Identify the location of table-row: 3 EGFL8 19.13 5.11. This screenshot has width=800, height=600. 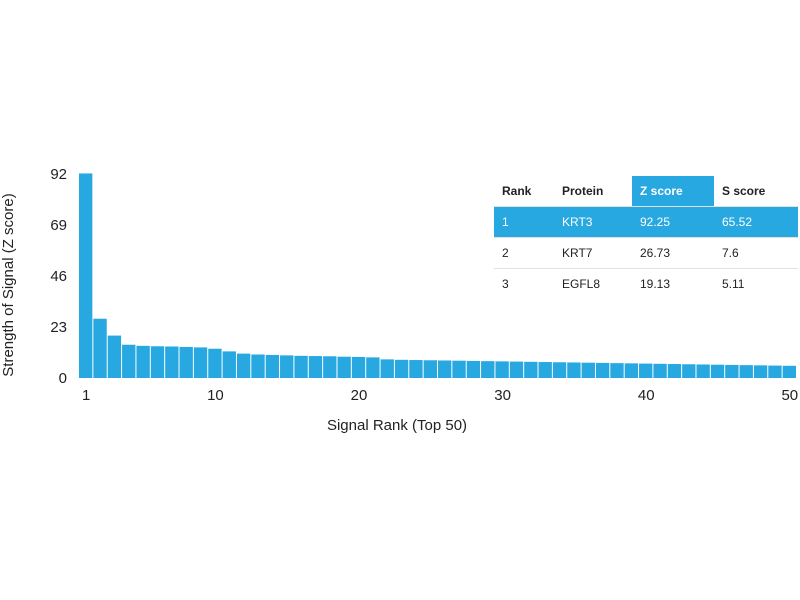
(646, 283).